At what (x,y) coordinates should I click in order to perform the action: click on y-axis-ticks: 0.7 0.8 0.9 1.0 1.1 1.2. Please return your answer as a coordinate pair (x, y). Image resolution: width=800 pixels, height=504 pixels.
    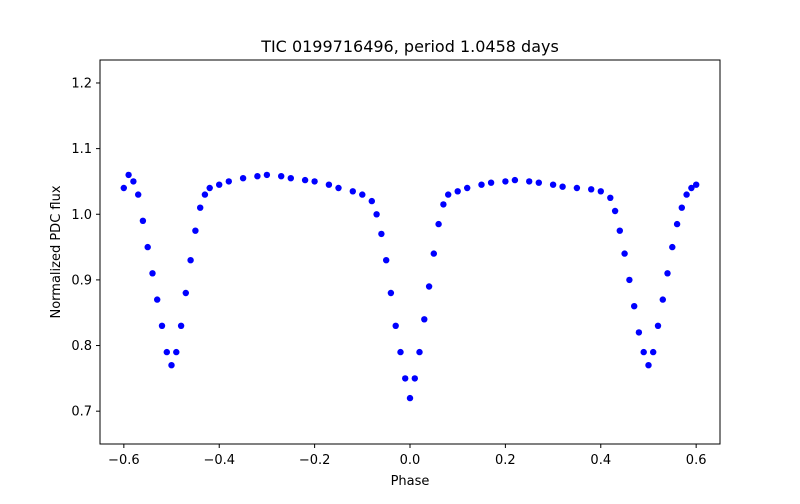
    Looking at the image, I should click on (85, 248).